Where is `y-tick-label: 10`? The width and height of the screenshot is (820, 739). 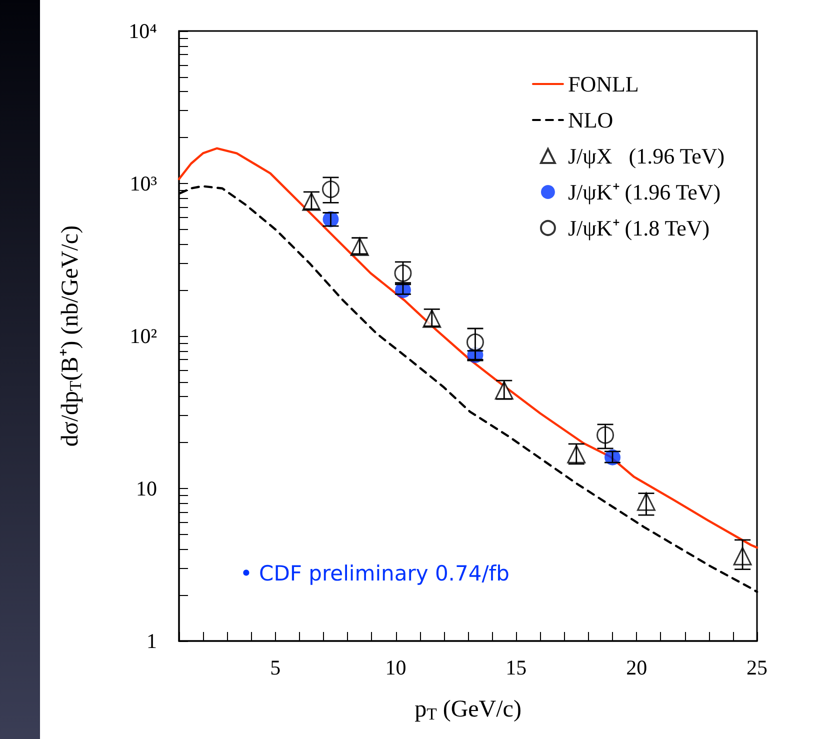 y-tick-label: 10 is located at coordinates (146, 488).